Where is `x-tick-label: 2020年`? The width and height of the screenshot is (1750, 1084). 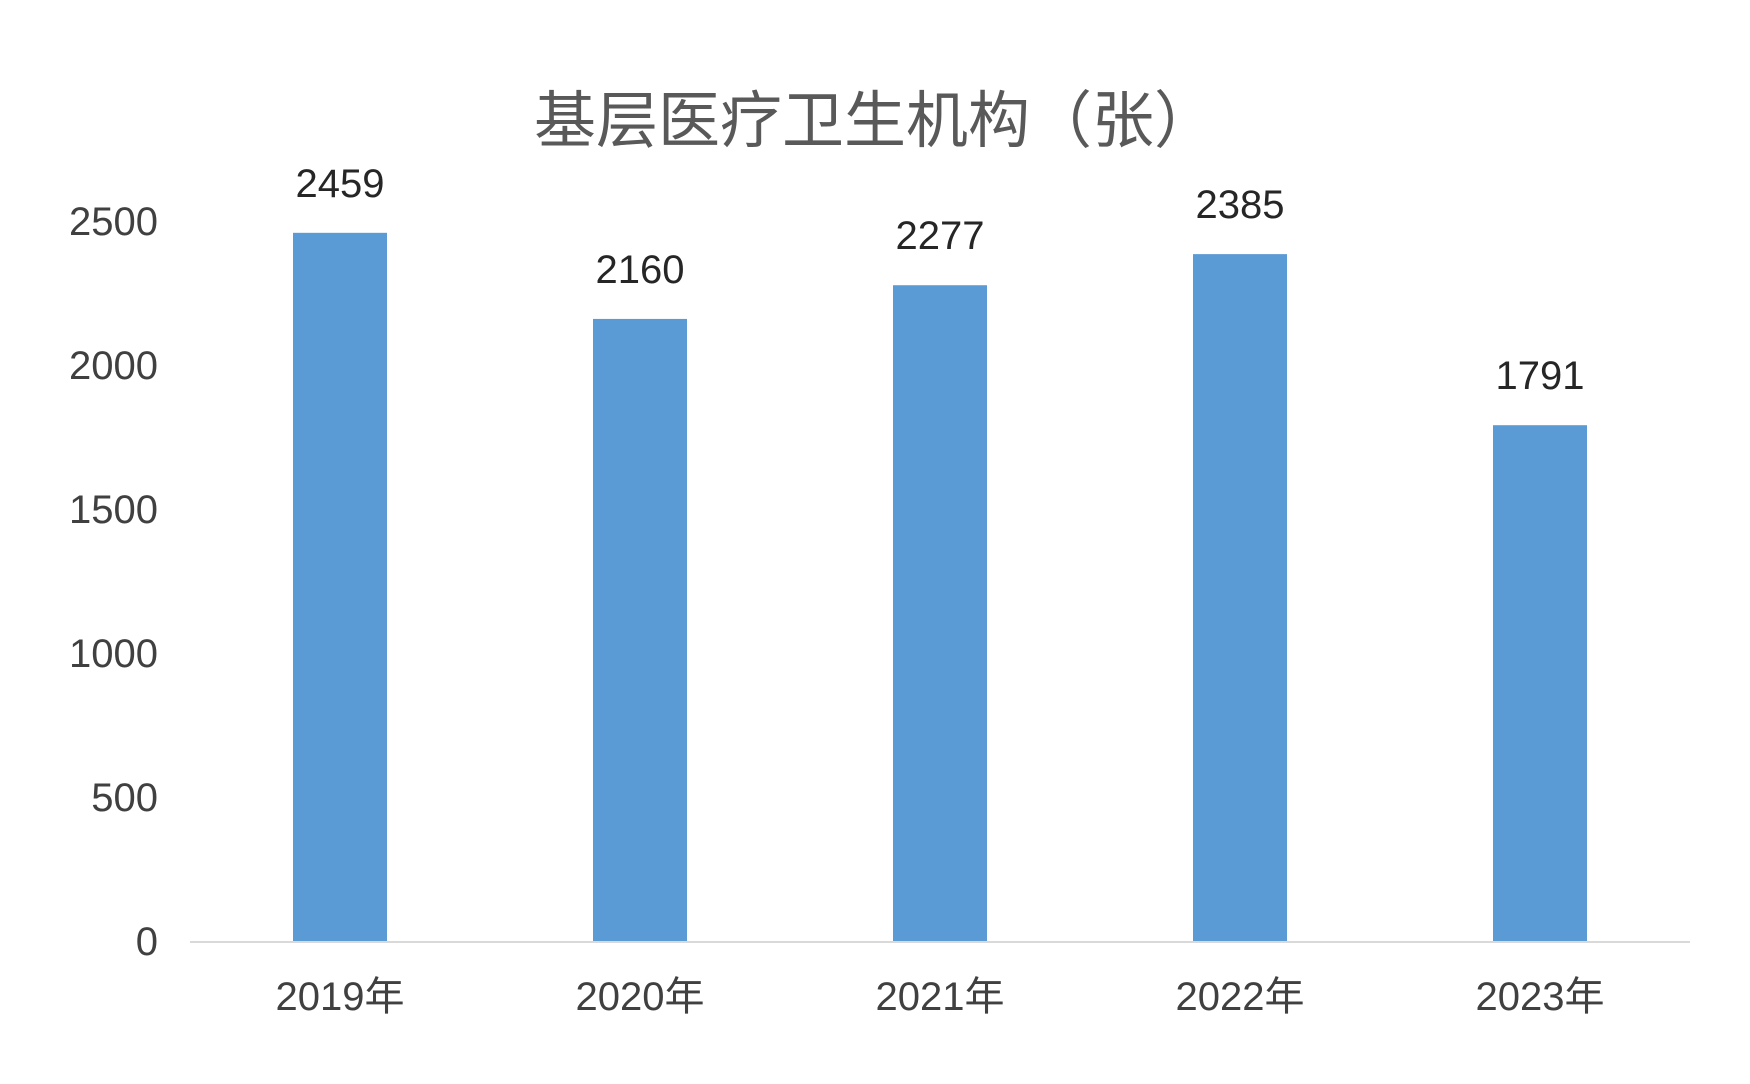 x-tick-label: 2020年 is located at coordinates (640, 997).